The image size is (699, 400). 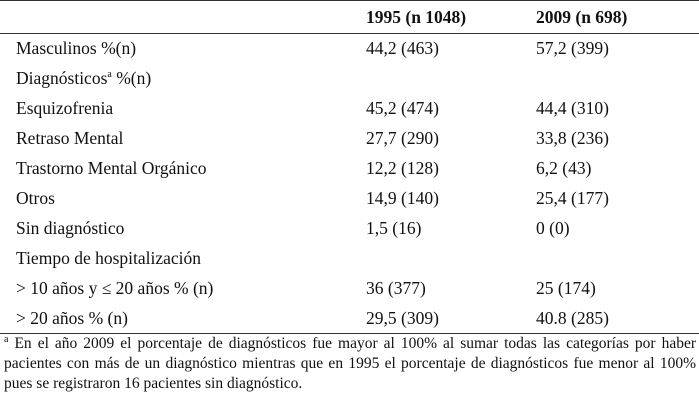 What do you see at coordinates (131, 78) in the screenshot?
I see `row-label-suffix: %(n)` at bounding box center [131, 78].